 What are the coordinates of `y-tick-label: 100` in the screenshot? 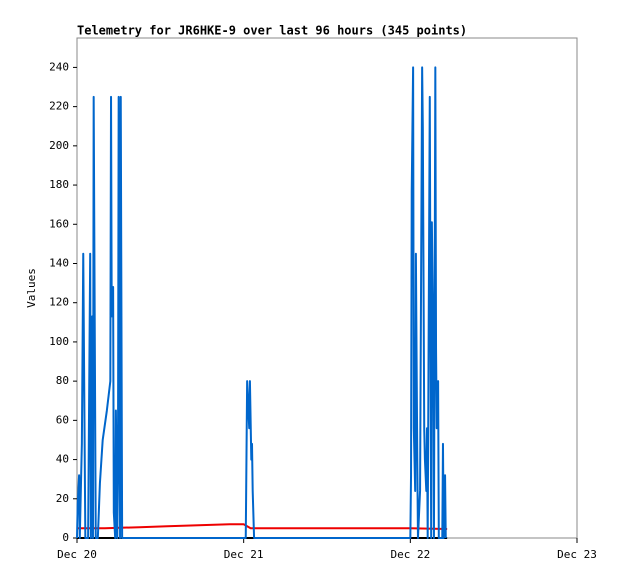 It's located at (59, 341).